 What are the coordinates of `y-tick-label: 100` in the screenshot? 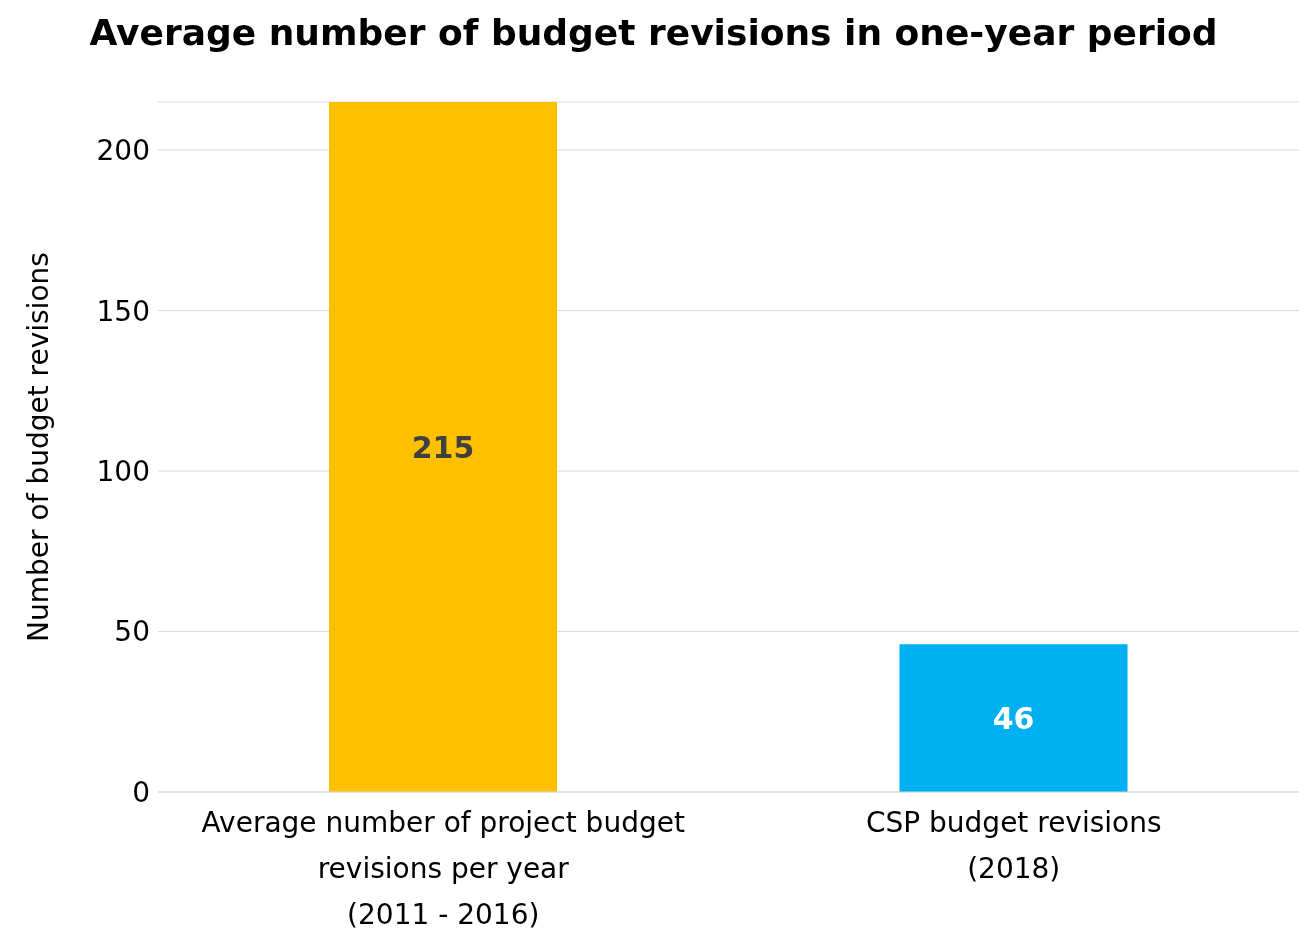 It's located at (123, 472).